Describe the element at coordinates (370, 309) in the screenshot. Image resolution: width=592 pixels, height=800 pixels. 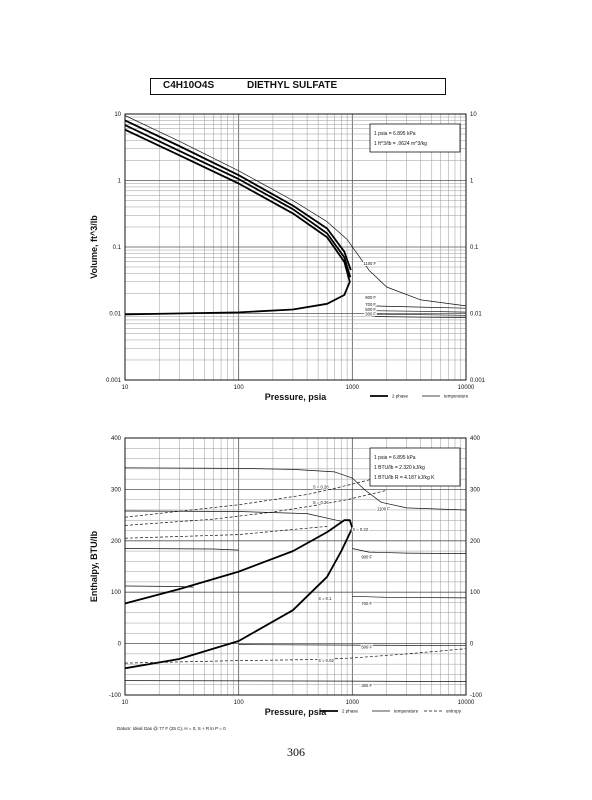
I see `chart1-annotation: 500 F` at that location.